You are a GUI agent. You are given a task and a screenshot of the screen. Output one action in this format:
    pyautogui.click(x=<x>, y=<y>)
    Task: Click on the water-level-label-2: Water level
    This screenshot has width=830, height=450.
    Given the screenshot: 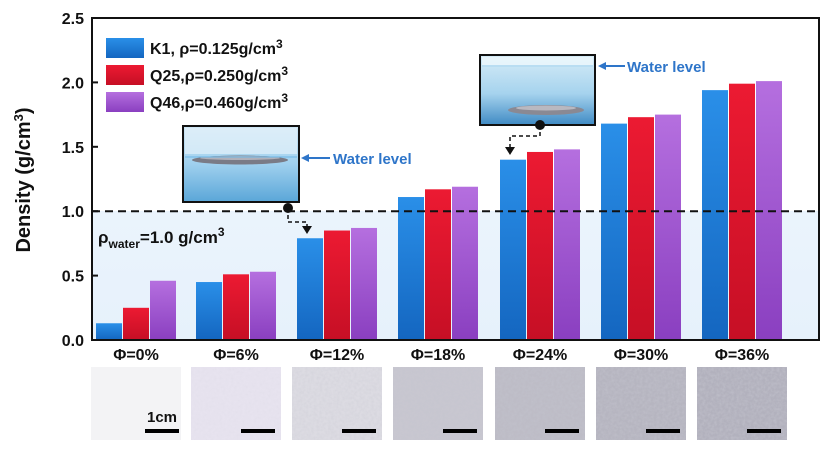 What is the action you would take?
    pyautogui.click(x=666, y=67)
    